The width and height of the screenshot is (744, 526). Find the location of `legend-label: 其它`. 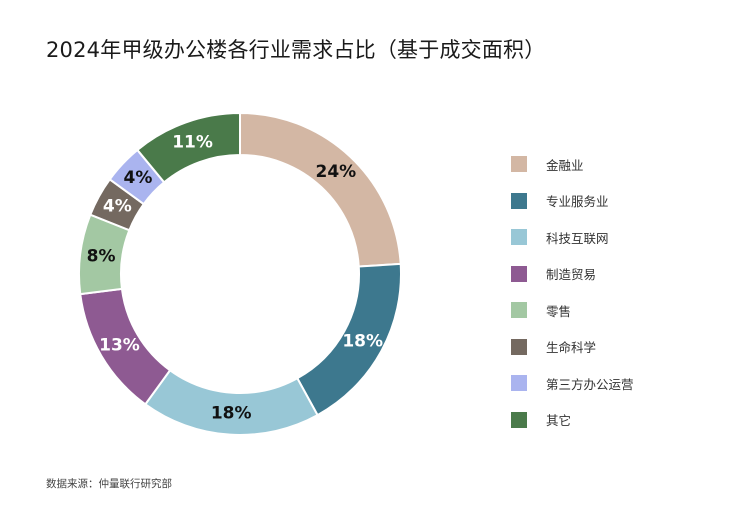

legend-label: 其它 is located at coordinates (559, 421).